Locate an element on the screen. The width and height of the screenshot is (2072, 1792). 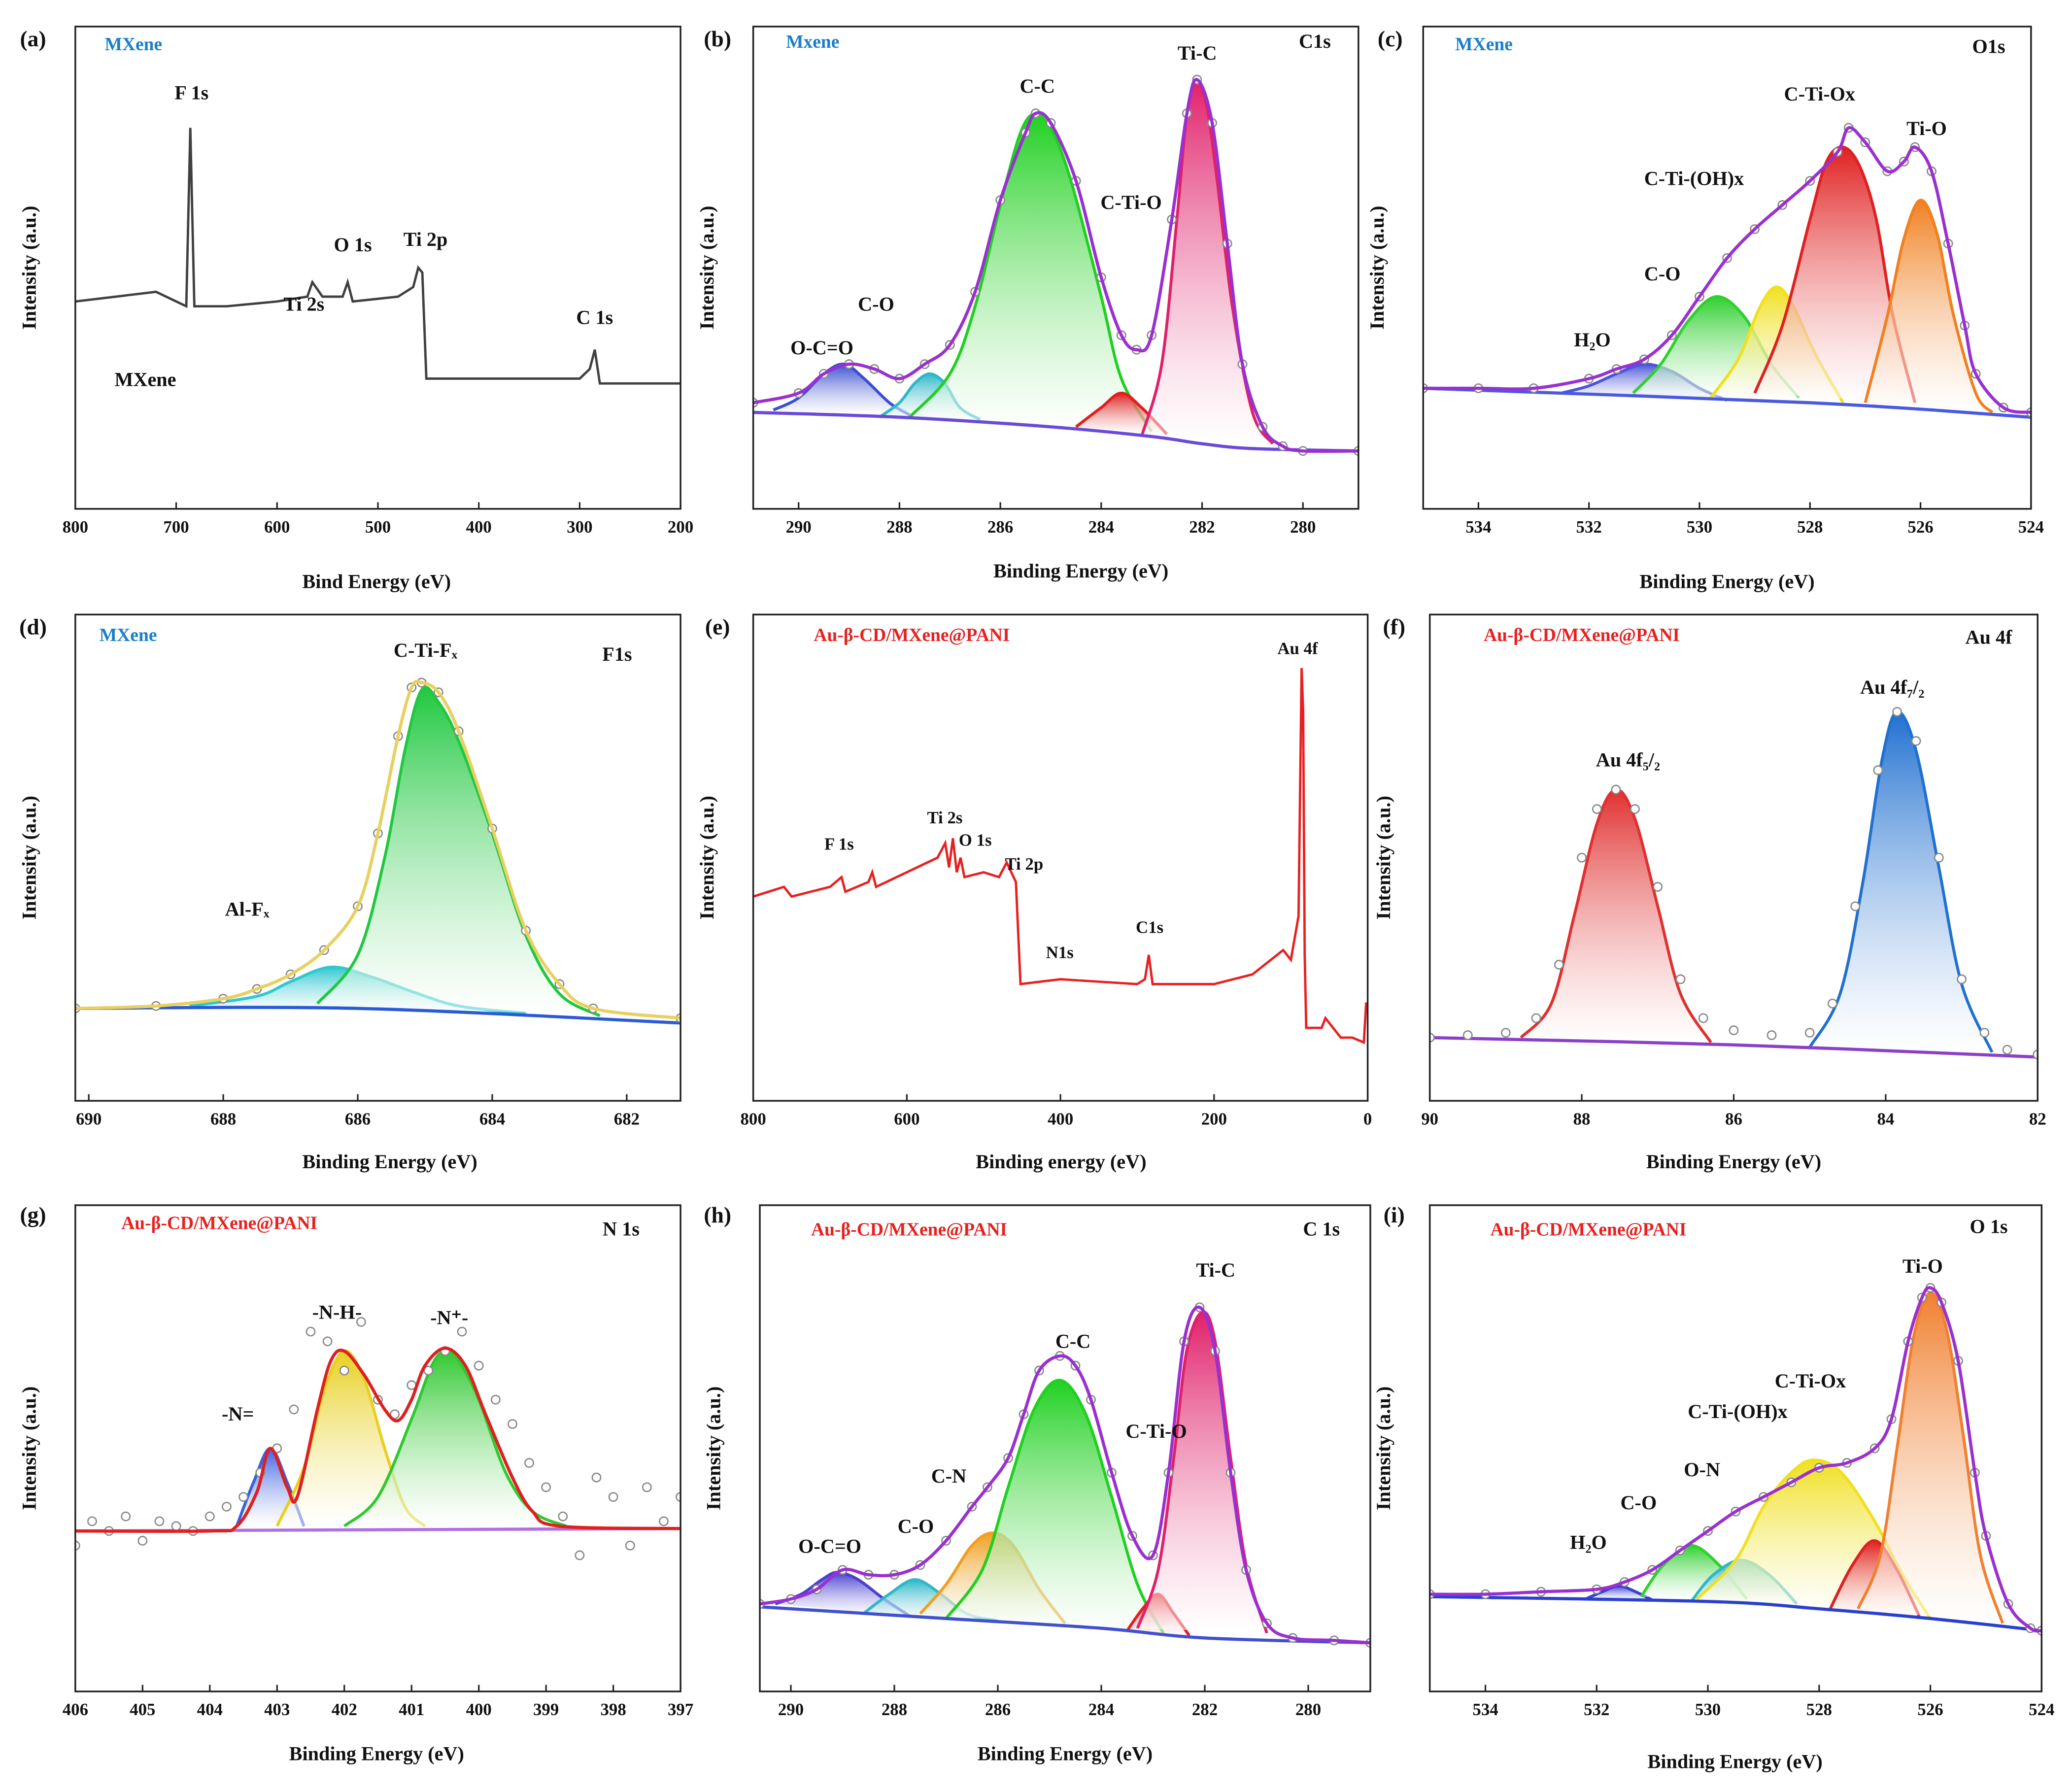
peak-label: Ti 2p is located at coordinates (1024, 864).